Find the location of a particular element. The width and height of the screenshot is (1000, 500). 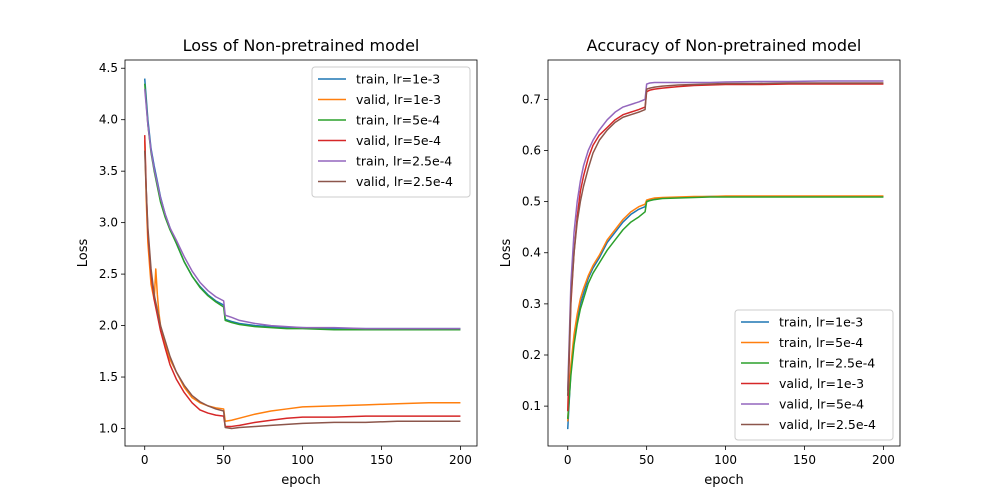

y-tick-label: 0.1 is located at coordinates (531, 406).